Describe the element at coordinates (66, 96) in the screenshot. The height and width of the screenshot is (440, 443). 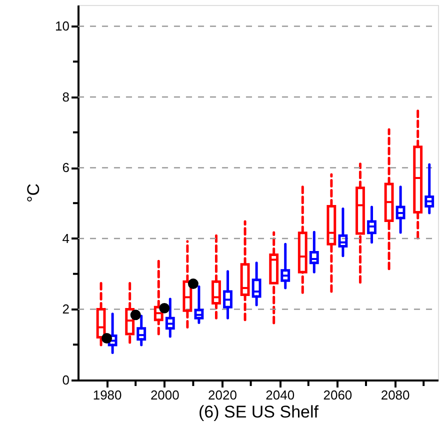
I see `y-tick-label: 8` at that location.